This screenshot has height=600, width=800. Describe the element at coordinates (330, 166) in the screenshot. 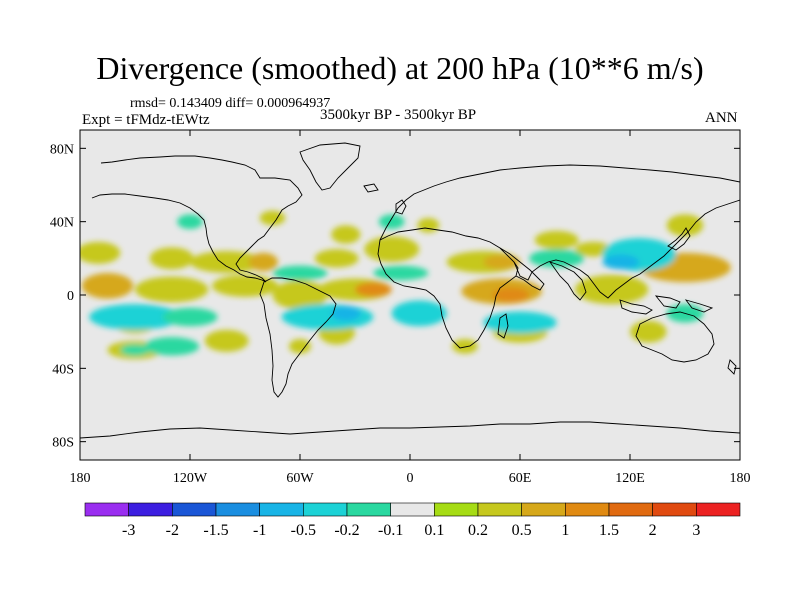

I see `coastline-greenland` at that location.